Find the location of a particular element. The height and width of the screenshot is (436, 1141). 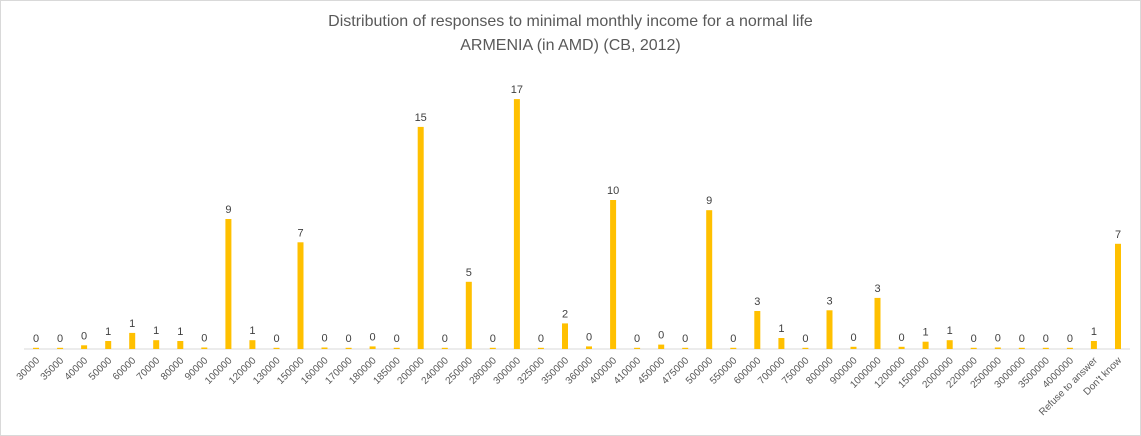

x-tick-label: 80000 is located at coordinates (173, 369).